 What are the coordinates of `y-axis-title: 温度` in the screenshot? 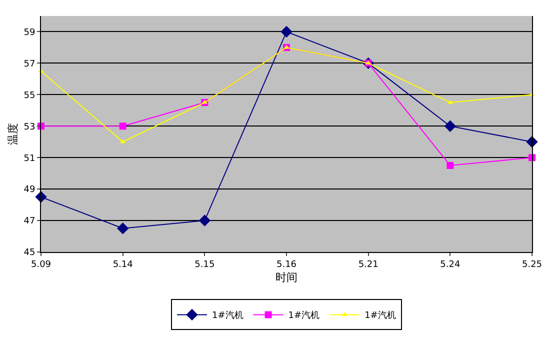 It's located at (13, 134).